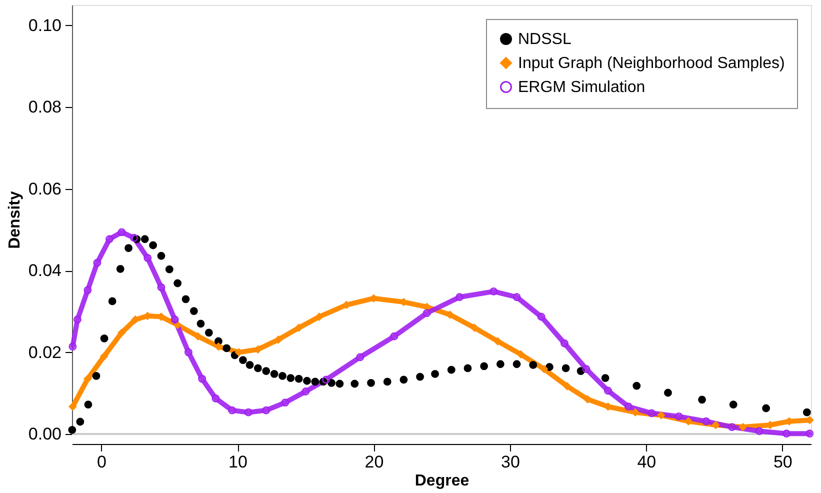 Image resolution: width=821 pixels, height=493 pixels. I want to click on y-tick-label: 0.06, so click(45, 188).